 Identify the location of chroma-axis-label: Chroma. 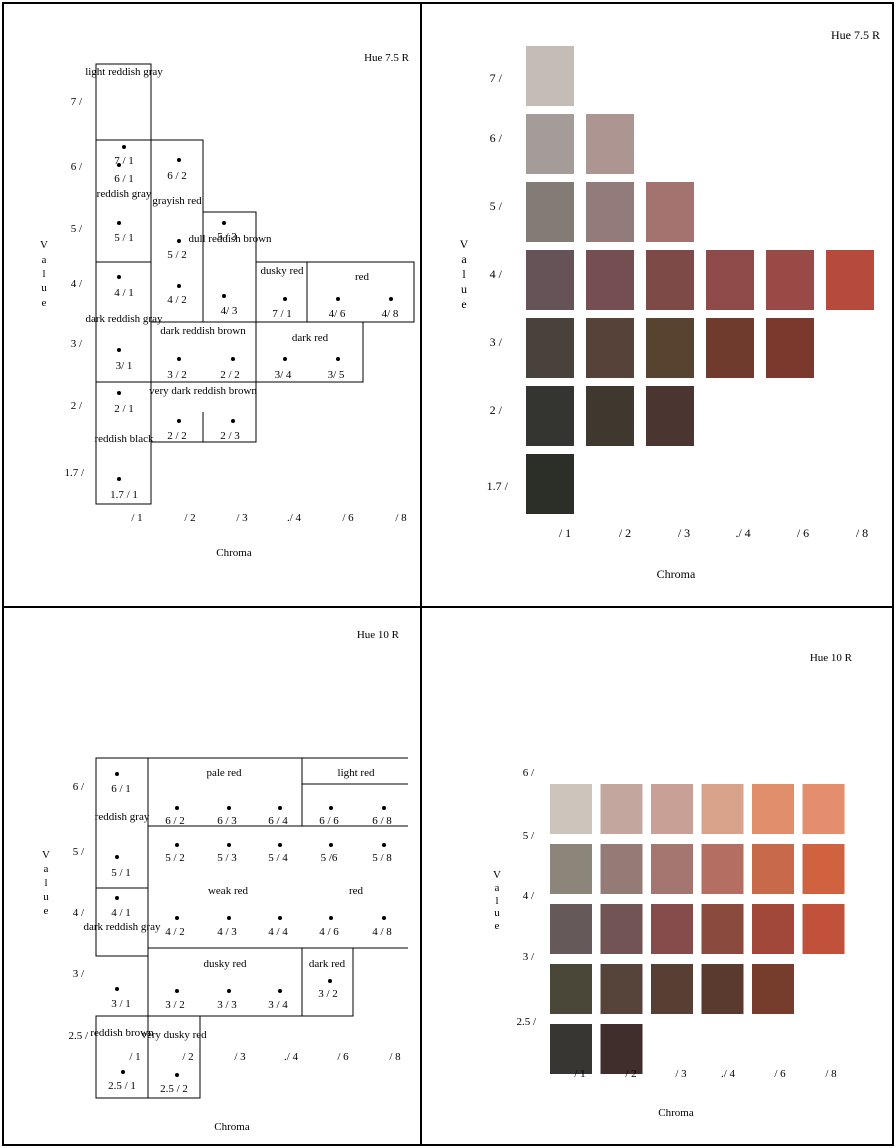
(232, 1127).